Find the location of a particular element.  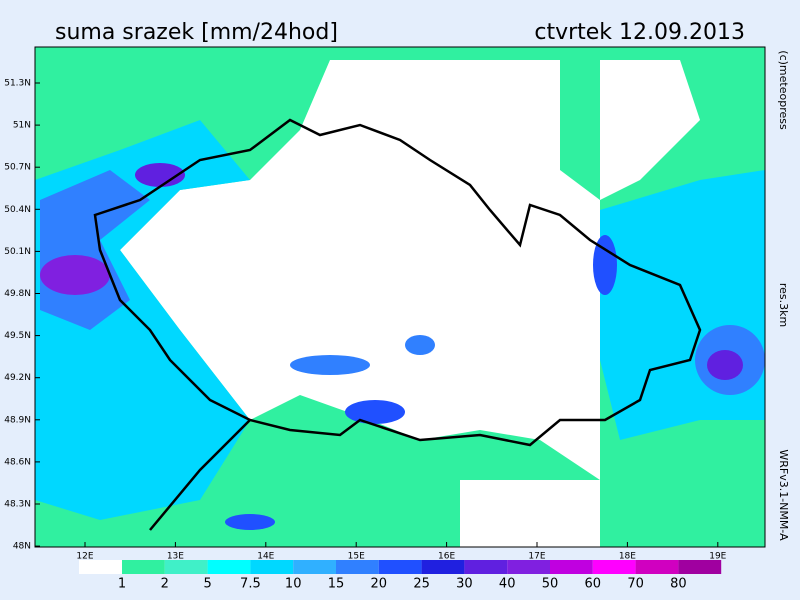

model: WRFv3.1-NMM-A is located at coordinates (783, 495).